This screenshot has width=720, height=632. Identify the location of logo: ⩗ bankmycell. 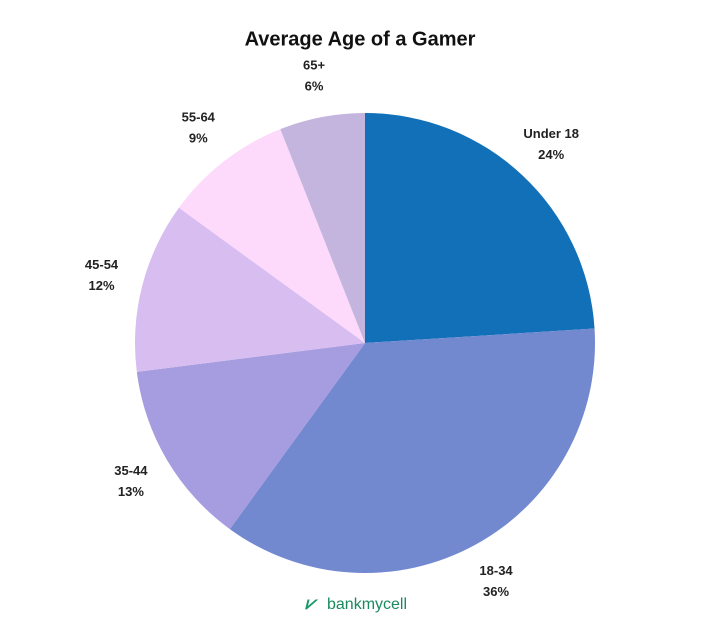
(356, 603).